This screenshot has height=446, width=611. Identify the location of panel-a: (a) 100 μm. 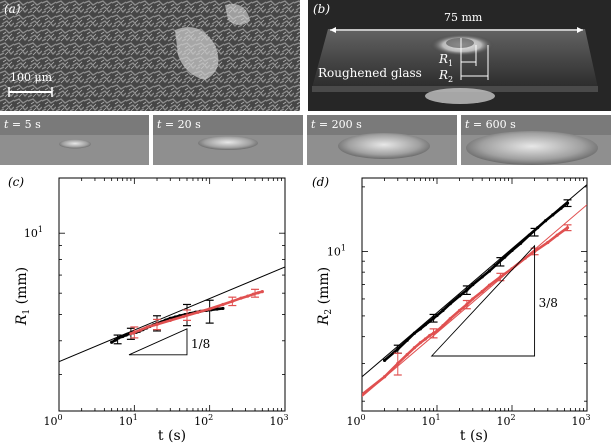
(150, 55).